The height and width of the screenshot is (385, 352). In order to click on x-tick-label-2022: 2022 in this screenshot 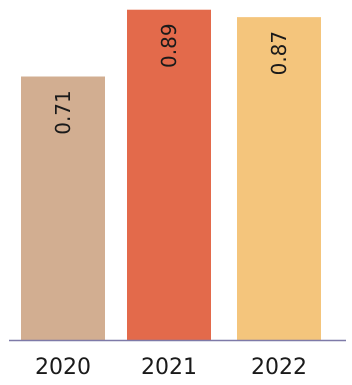, I will do `click(279, 367)`.